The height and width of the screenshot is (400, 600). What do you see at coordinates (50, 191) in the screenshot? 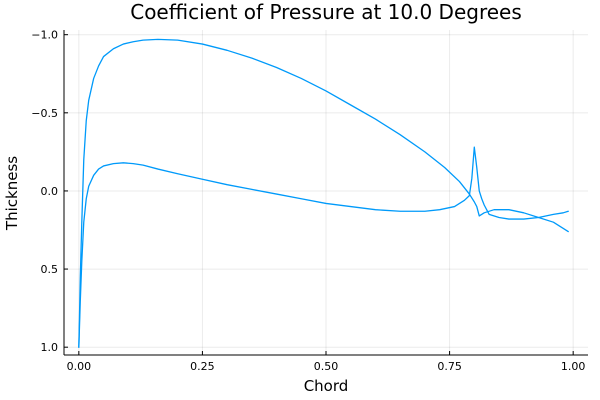
I see `y-tick-label: 0.0` at bounding box center [50, 191].